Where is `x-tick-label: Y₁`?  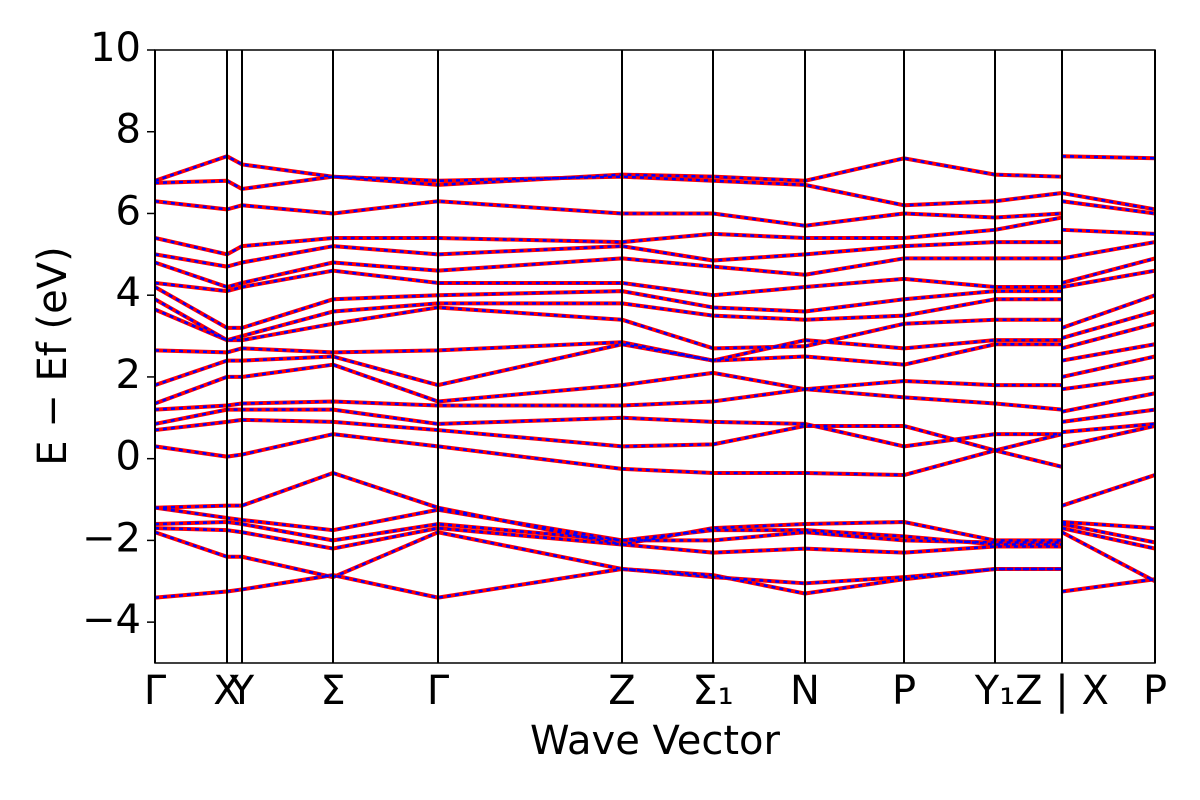
x-tick-label: Y₁ is located at coordinates (994, 691).